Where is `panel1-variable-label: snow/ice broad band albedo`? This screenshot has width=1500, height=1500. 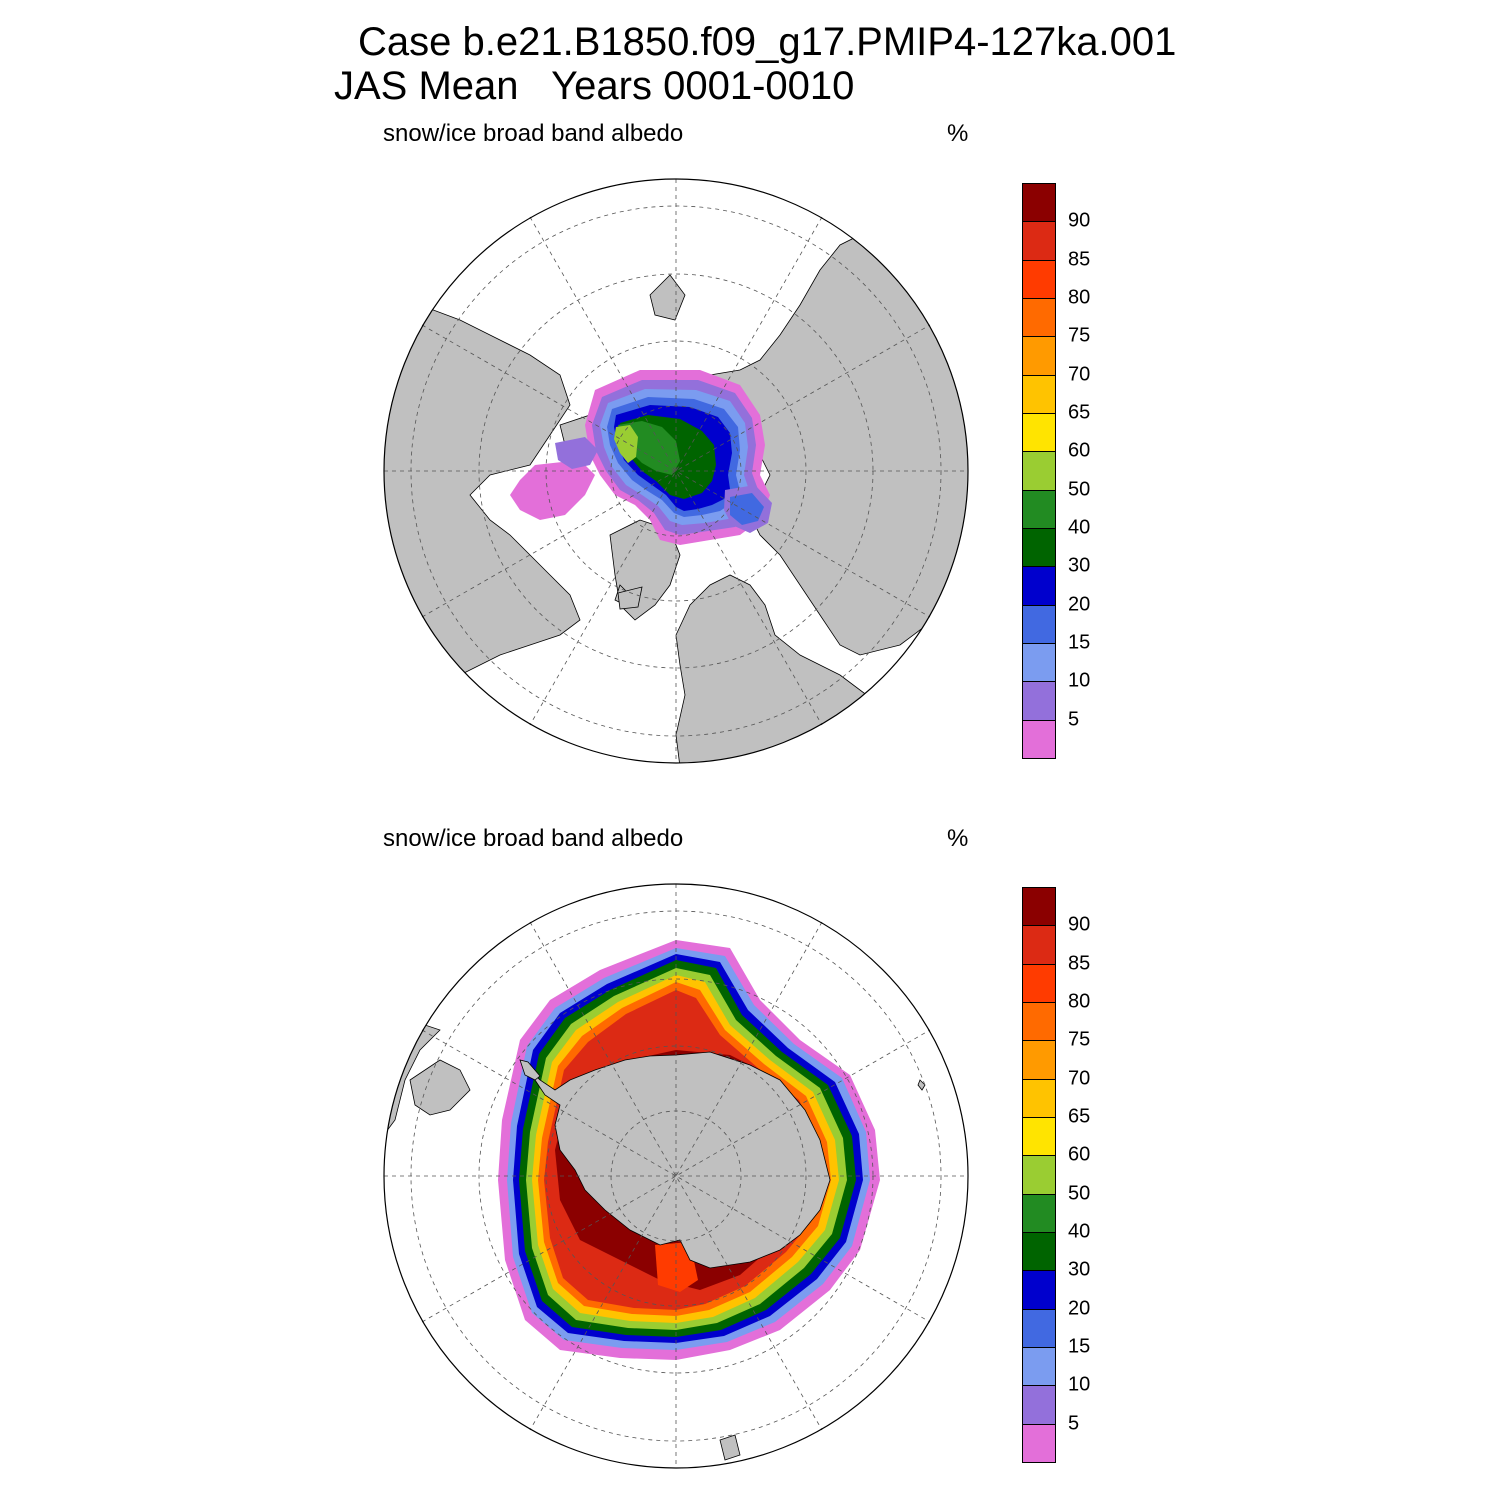 panel1-variable-label: snow/ice broad band albedo is located at coordinates (533, 133).